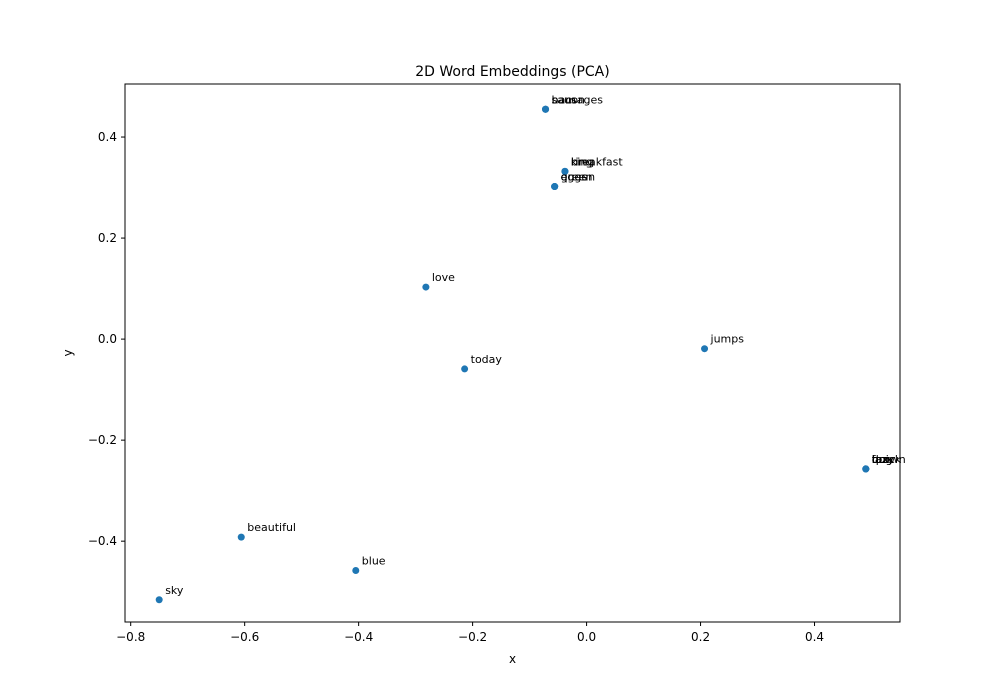 Image resolution: width=1000 pixels, height=700 pixels. Describe the element at coordinates (130, 637) in the screenshot. I see `x-tick-label: −0.8` at that location.